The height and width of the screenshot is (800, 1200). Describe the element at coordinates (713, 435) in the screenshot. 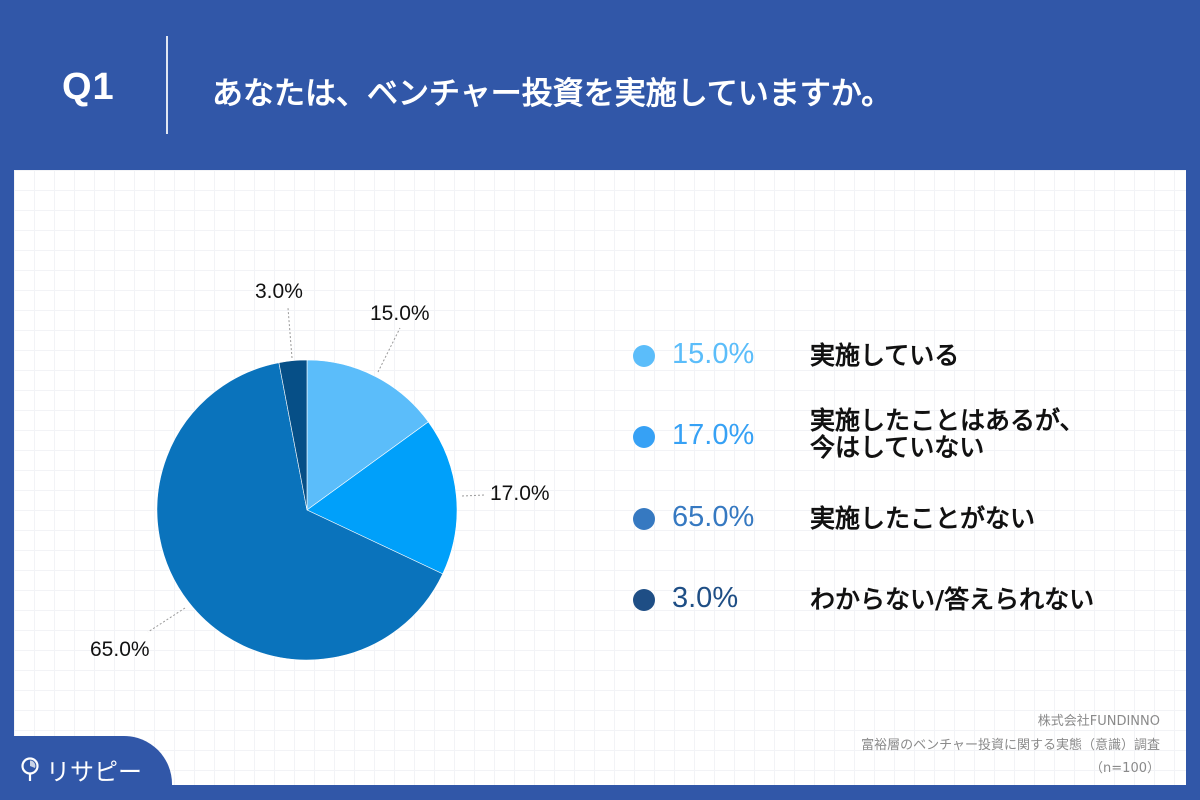

I see `legend-value: 17.0%` at that location.